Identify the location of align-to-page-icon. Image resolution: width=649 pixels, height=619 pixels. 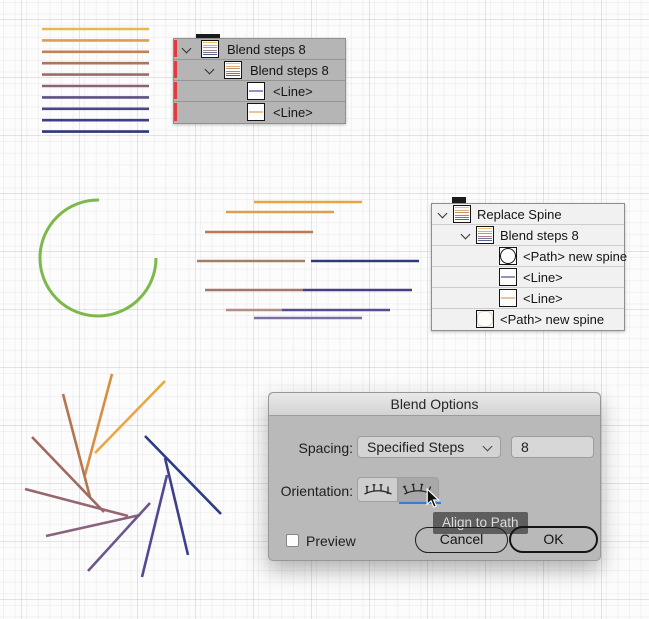
(377, 489).